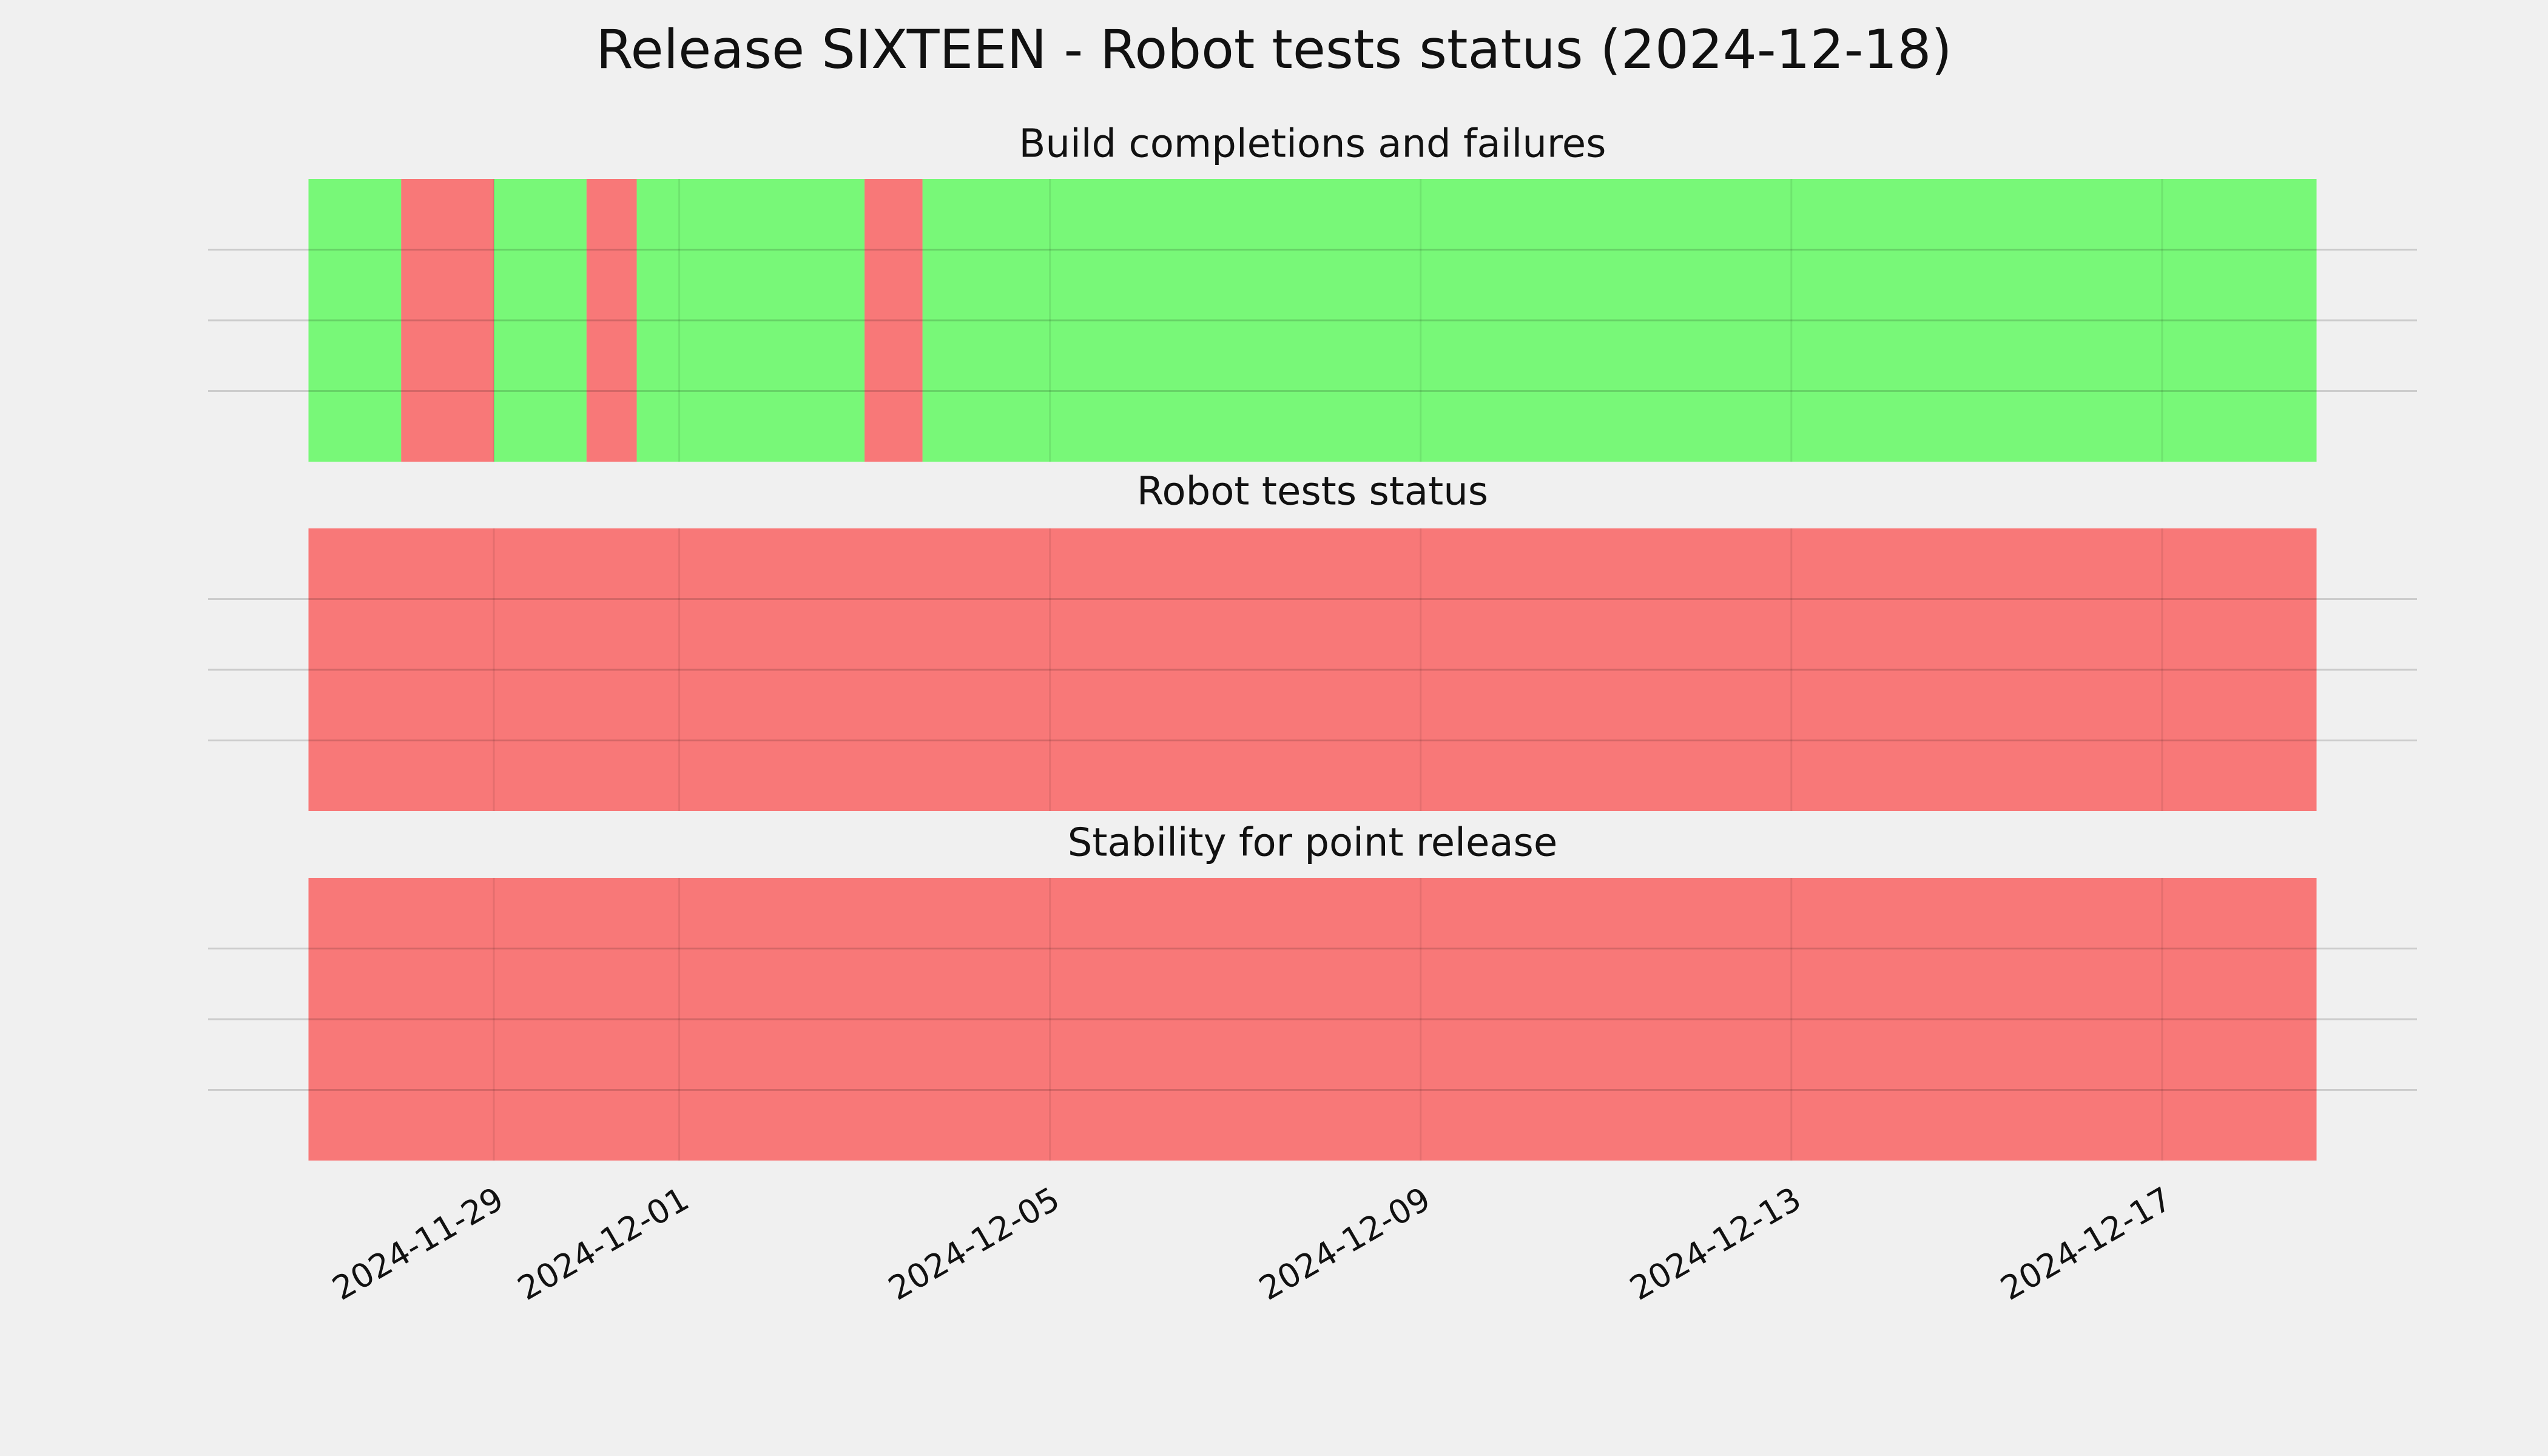 The width and height of the screenshot is (2548, 1456). I want to click on subplot-title: Stability for point release, so click(1313, 843).